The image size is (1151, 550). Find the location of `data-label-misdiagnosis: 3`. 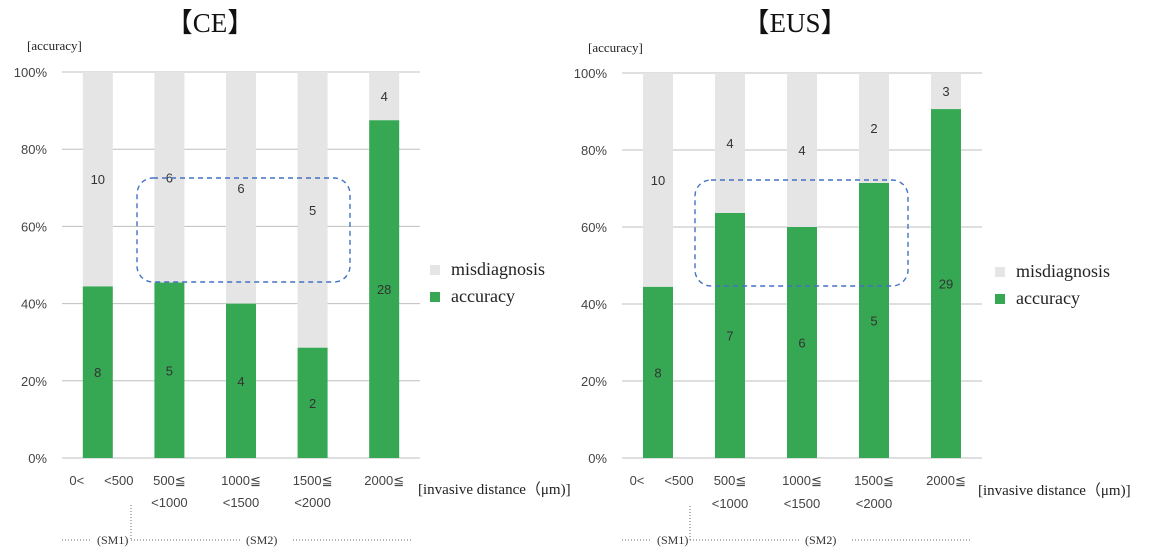

data-label-misdiagnosis: 3 is located at coordinates (945, 91).